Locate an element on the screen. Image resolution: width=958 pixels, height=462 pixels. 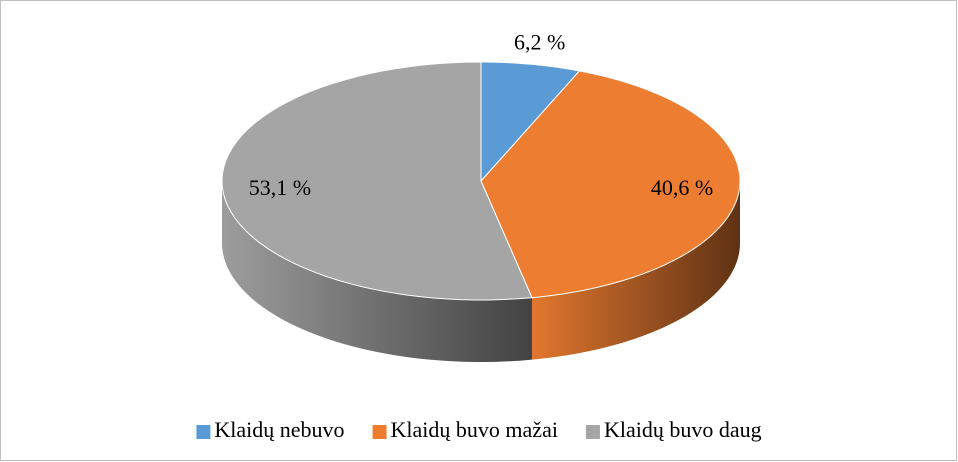
data-label: 6,2 % is located at coordinates (539, 41).